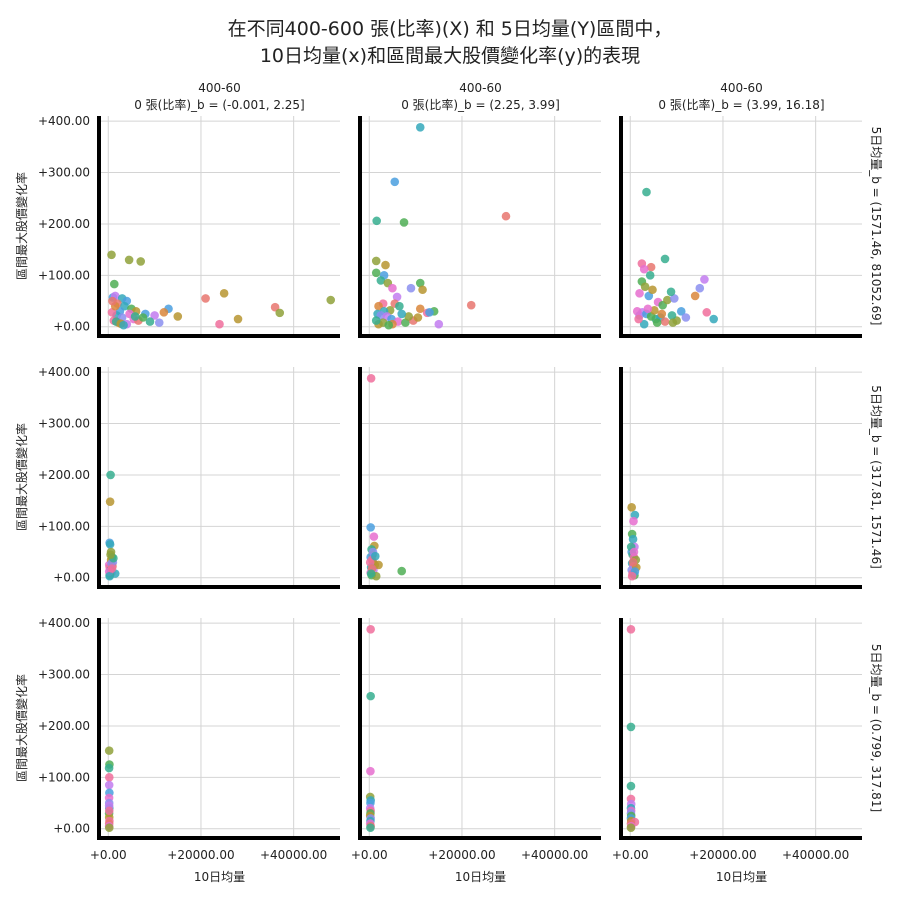 The width and height of the screenshot is (900, 900). I want to click on y-tick-label: +400.00, so click(64, 121).